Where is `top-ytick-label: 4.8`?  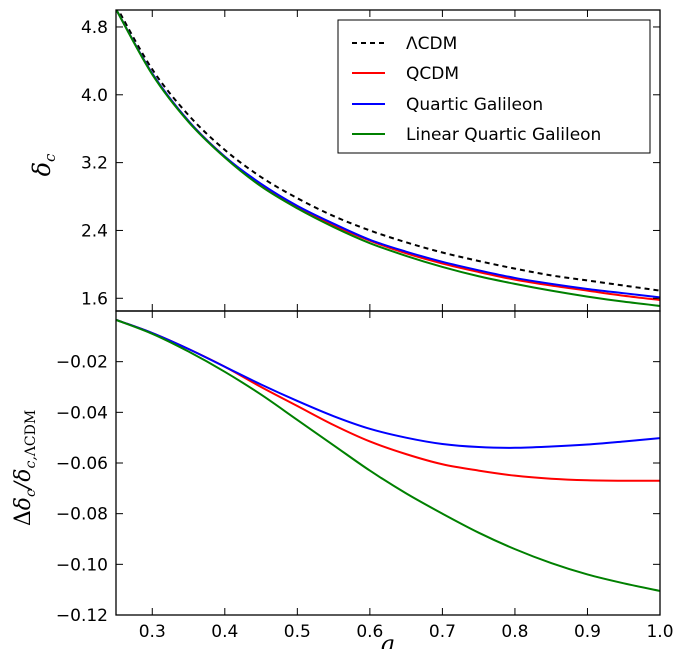
top-ytick-label: 4.8 is located at coordinates (94, 28).